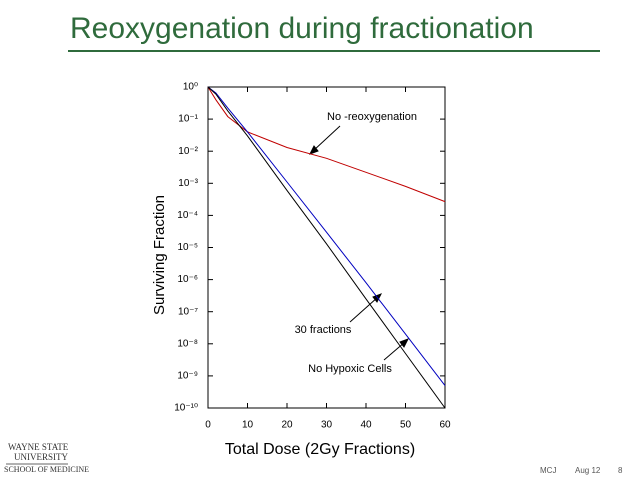 This screenshot has height=479, width=638. I want to click on y-tick-label: 10⁻⁵, so click(187, 247).